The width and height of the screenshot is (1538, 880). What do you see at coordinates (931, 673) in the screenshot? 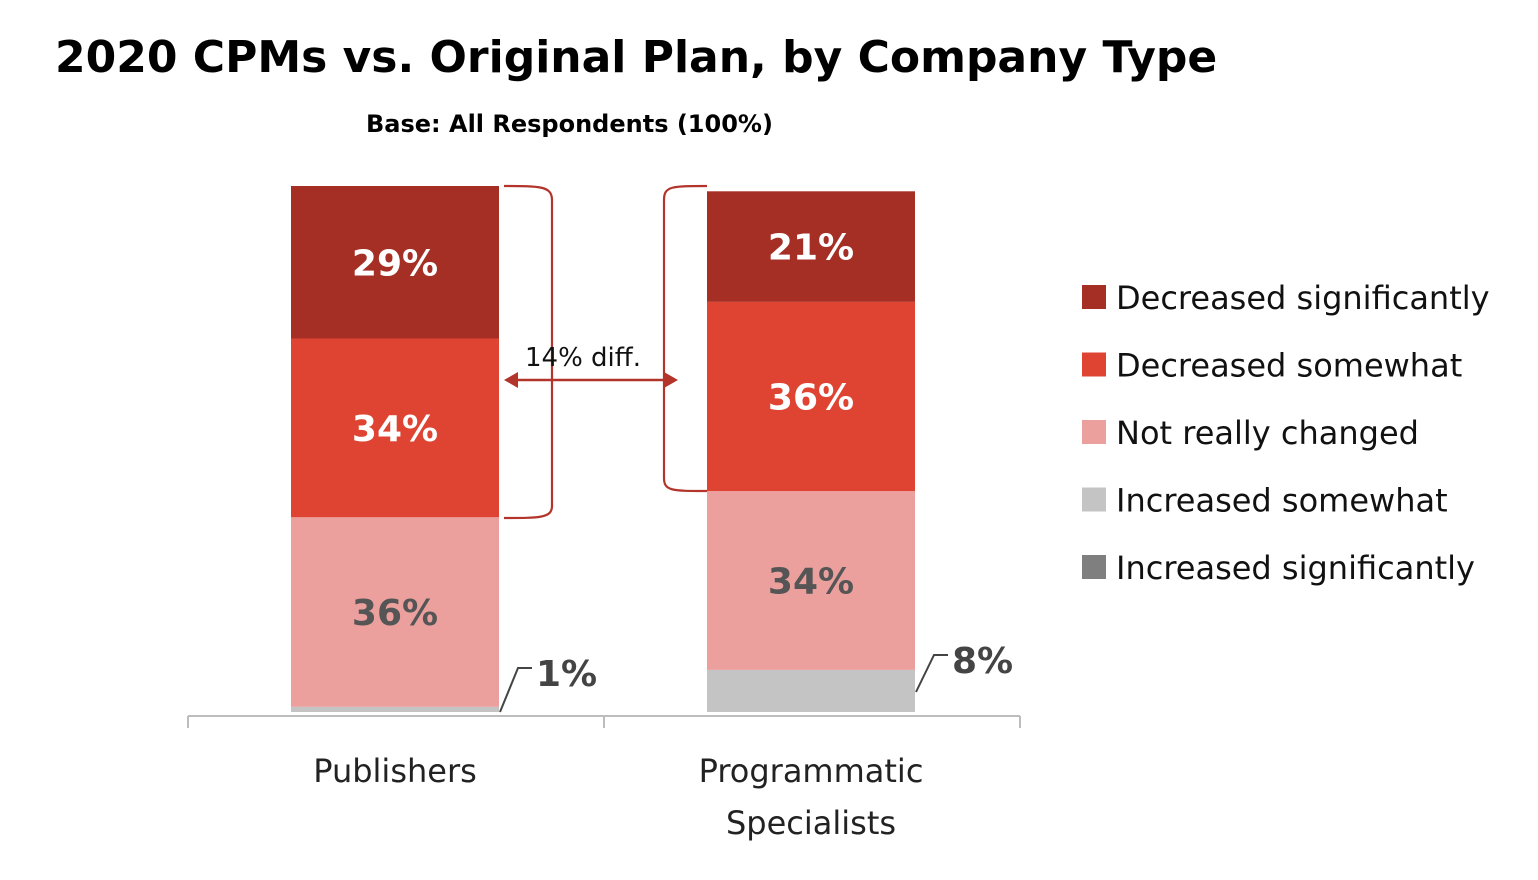
I see `callout-leader-programmatic` at bounding box center [931, 673].